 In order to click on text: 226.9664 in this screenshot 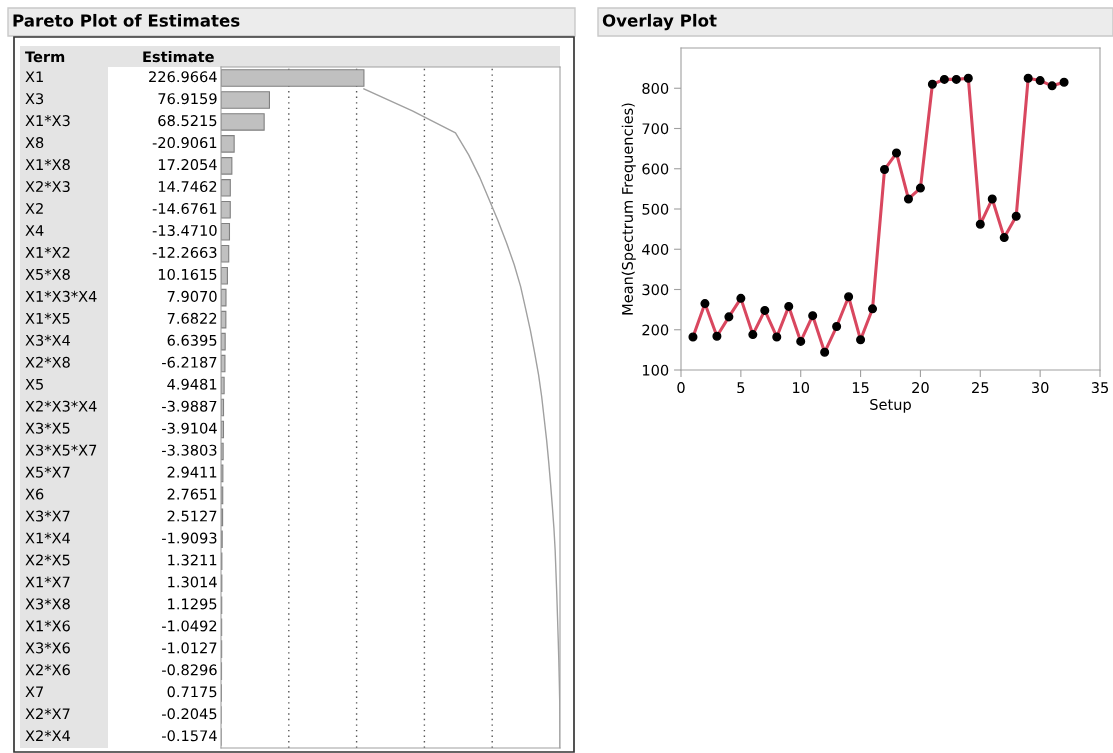, I will do `click(183, 77)`.